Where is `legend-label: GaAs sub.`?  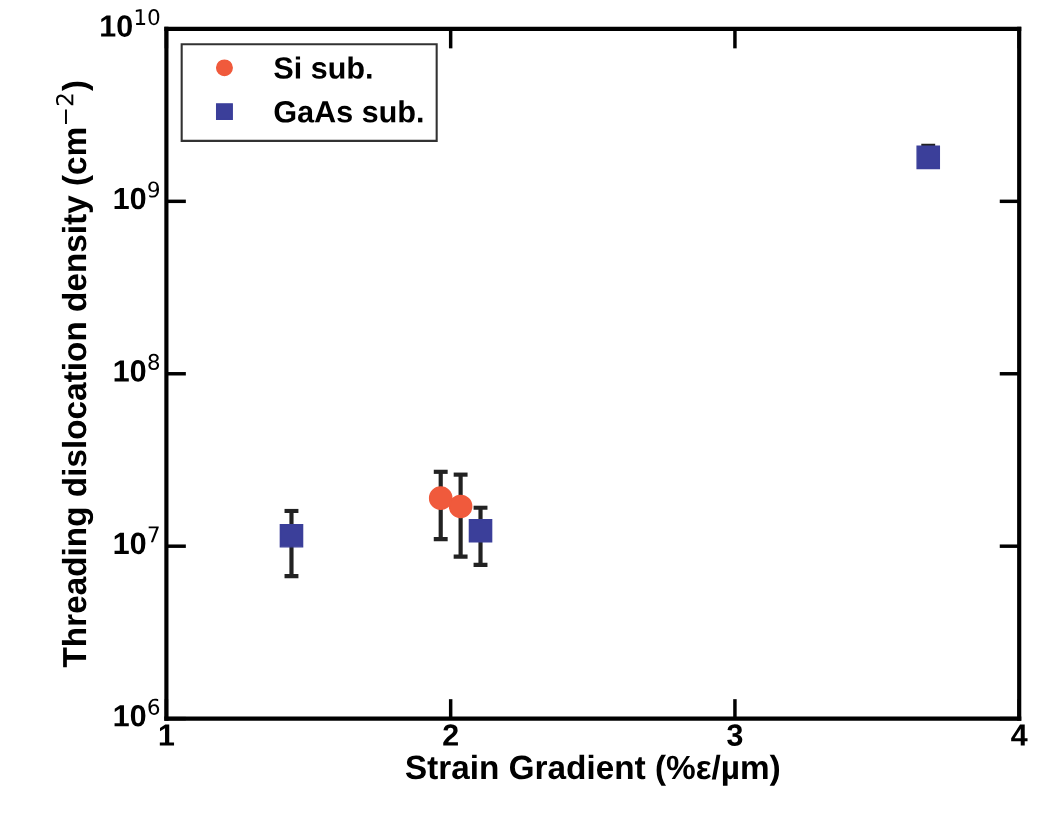
legend-label: GaAs sub. is located at coordinates (348, 111).